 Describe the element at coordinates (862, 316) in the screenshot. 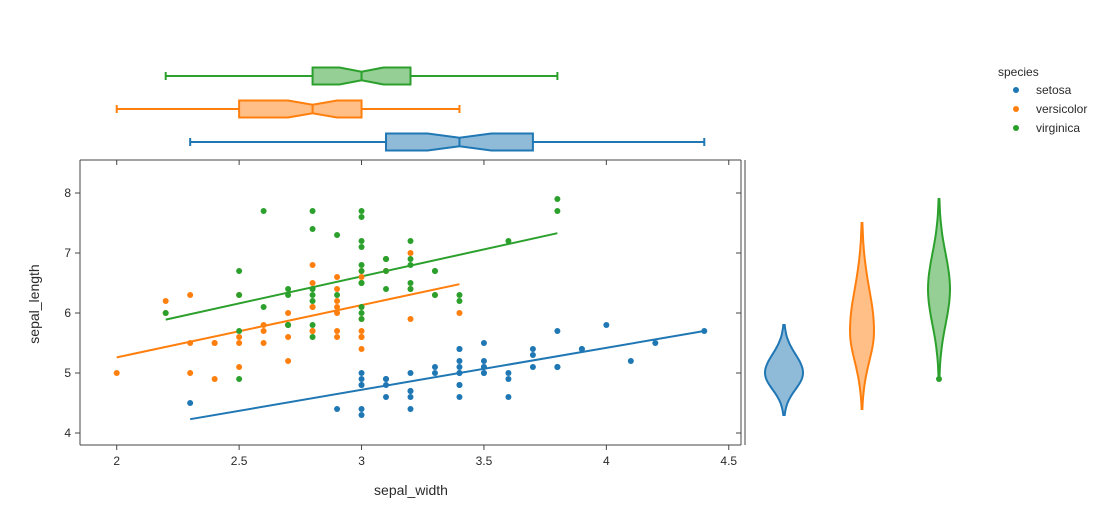

I see `violin-versicolor` at that location.